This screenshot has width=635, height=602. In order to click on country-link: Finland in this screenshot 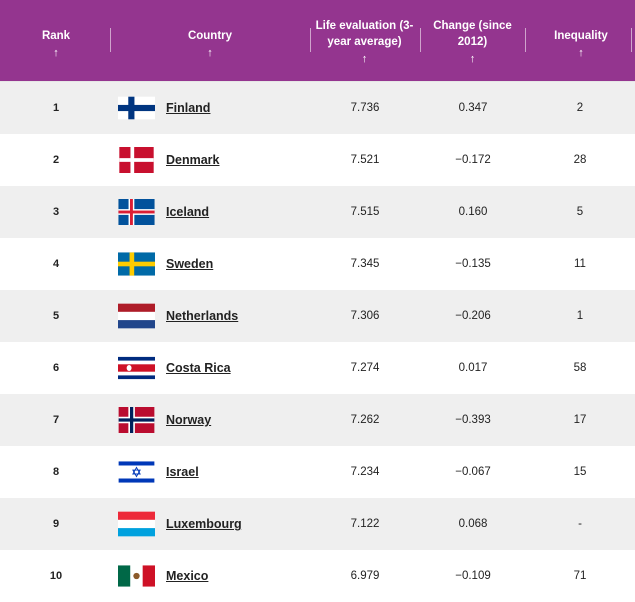, I will do `click(188, 108)`.